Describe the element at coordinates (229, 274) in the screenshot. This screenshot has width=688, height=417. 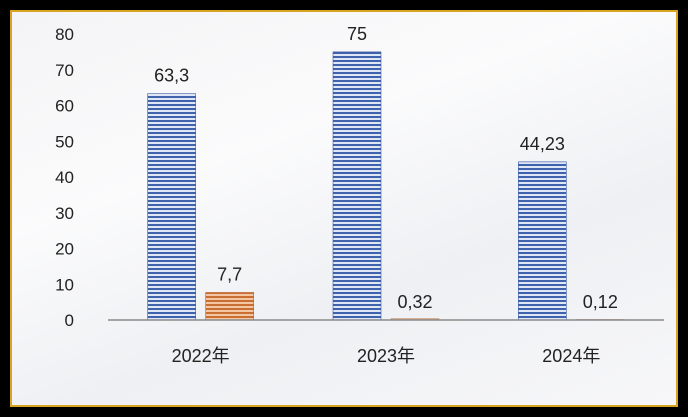
I see `data-label: 7,7` at that location.